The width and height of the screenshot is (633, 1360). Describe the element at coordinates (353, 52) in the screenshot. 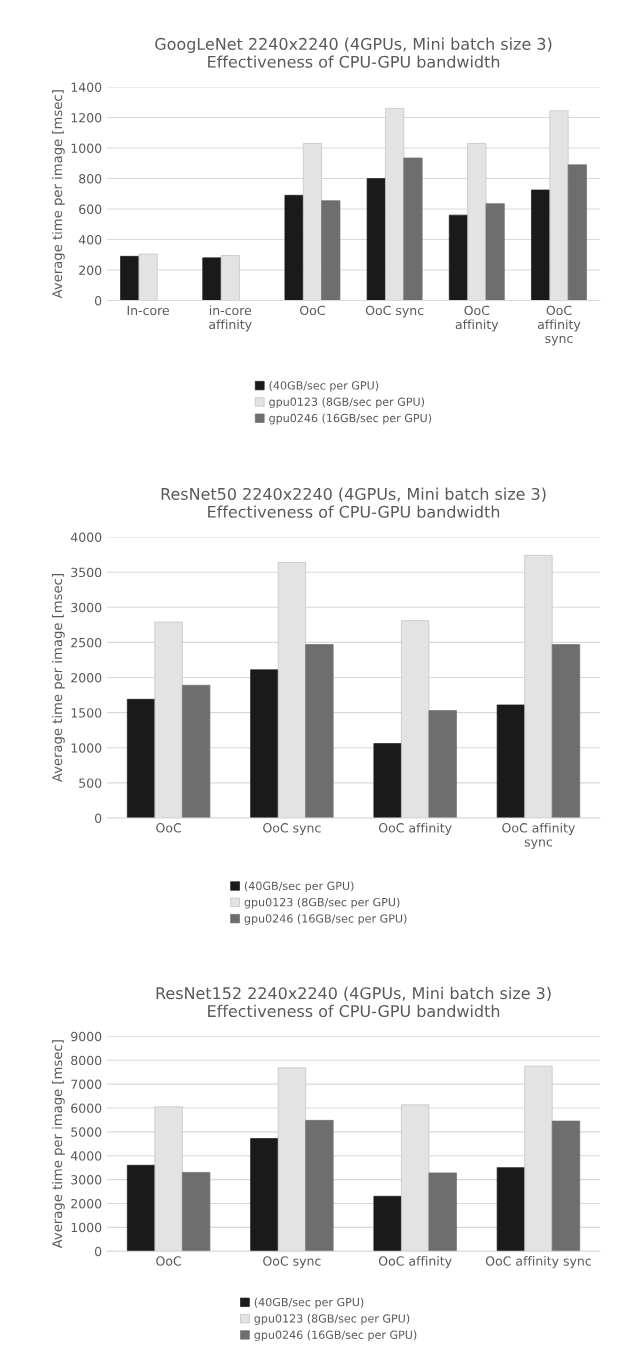

I see `chart-title: GoogLeNet 2240x2240 (4GPUs, Mini batch size 3) Effectiveness of CPU-GPU bandwidth` at that location.